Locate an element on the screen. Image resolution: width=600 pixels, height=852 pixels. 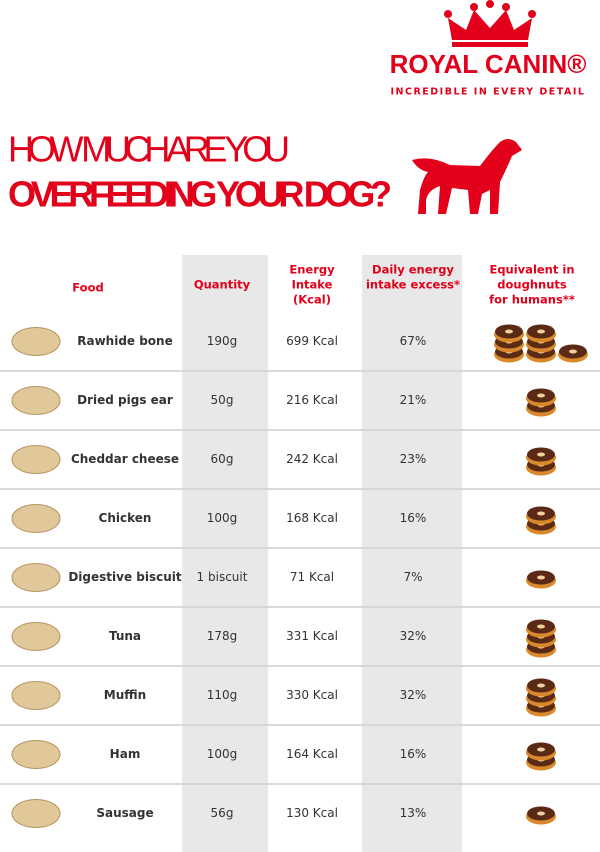
column-header: Intake is located at coordinates (312, 285).